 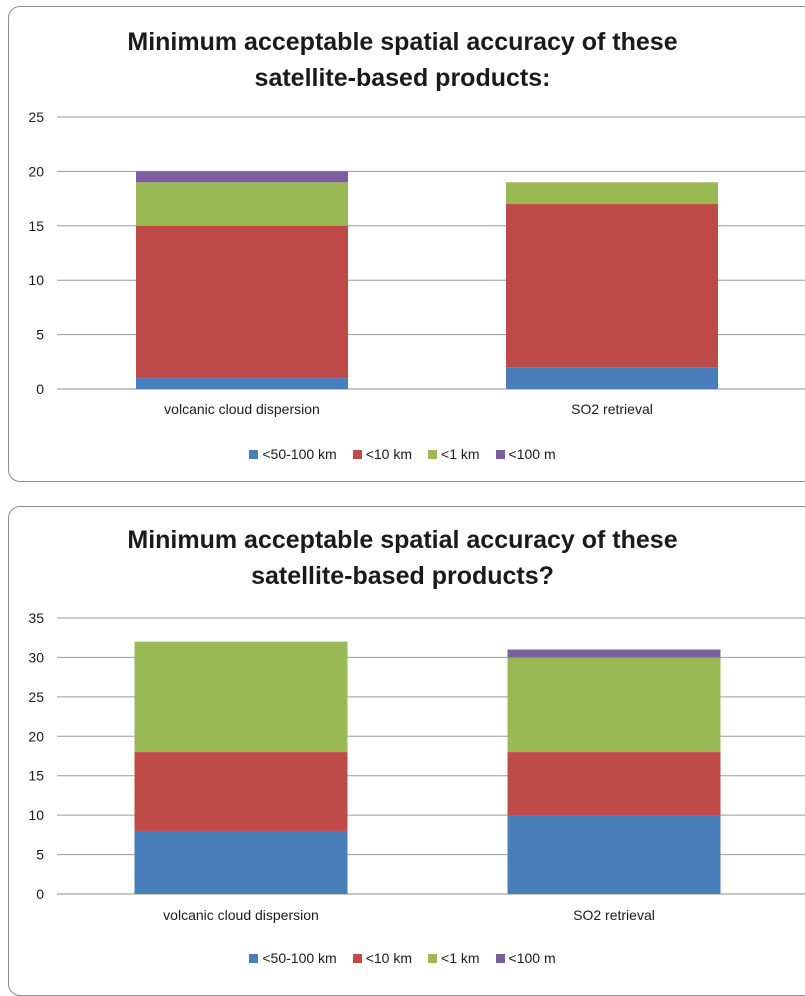 I want to click on chart-legend-1: <50-100 km <10 km <1 km <100 m, so click(x=402, y=454).